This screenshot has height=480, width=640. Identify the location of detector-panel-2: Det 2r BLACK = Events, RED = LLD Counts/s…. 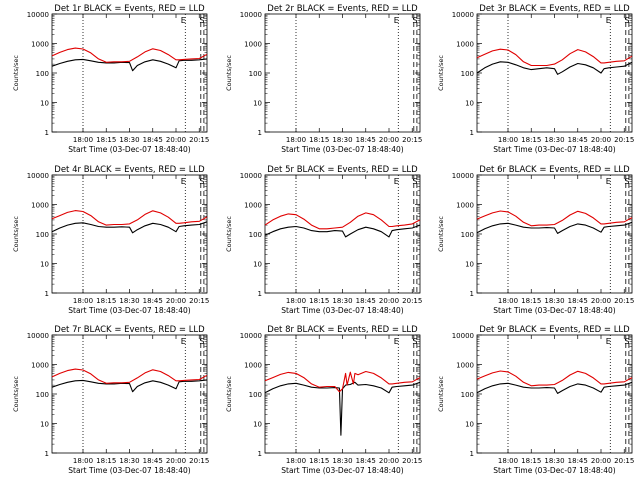
(323, 79).